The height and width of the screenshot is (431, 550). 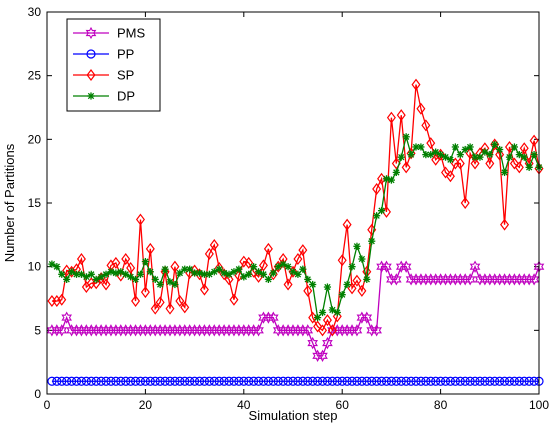 I want to click on series-pp, so click(x=295, y=381).